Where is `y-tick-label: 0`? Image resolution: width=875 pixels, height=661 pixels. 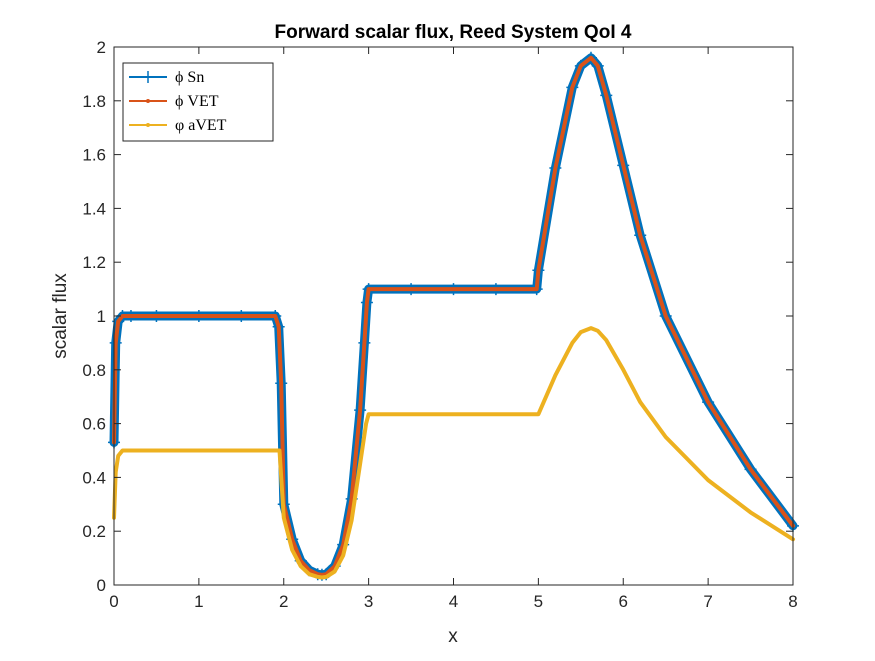 y-tick-label: 0 is located at coordinates (101, 585).